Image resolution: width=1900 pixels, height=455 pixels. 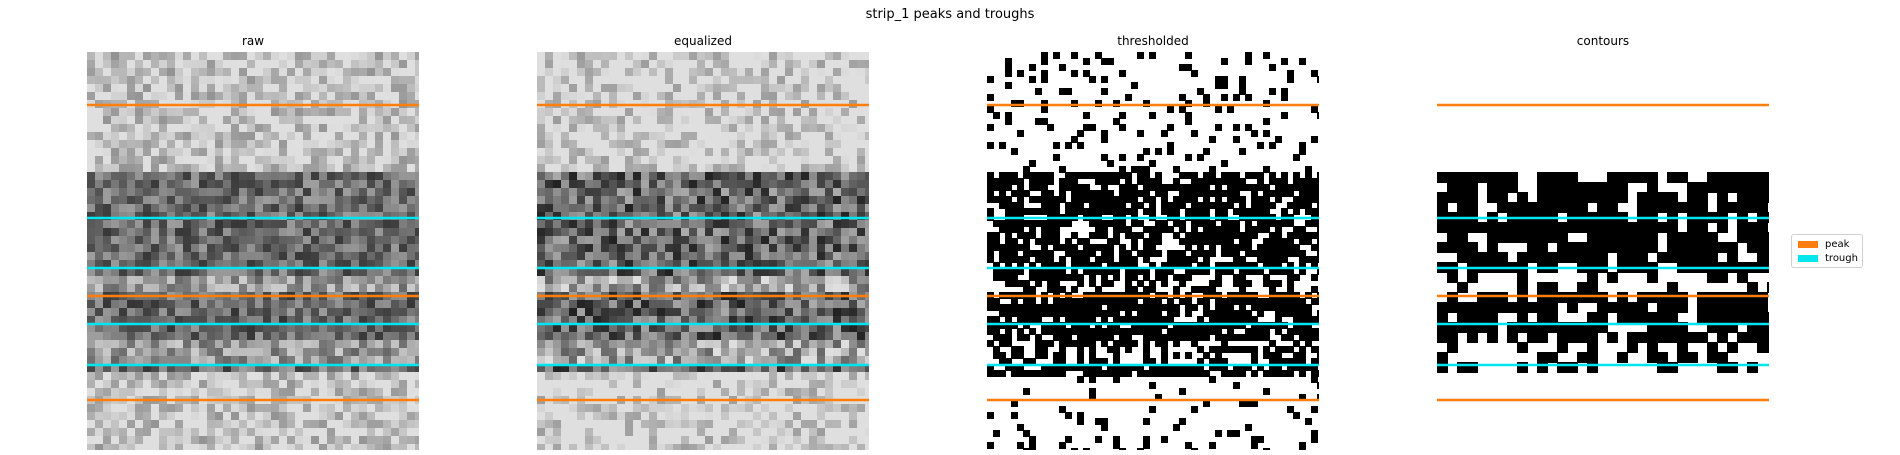 What do you see at coordinates (1808, 244) in the screenshot?
I see `legend-swatch-peak` at bounding box center [1808, 244].